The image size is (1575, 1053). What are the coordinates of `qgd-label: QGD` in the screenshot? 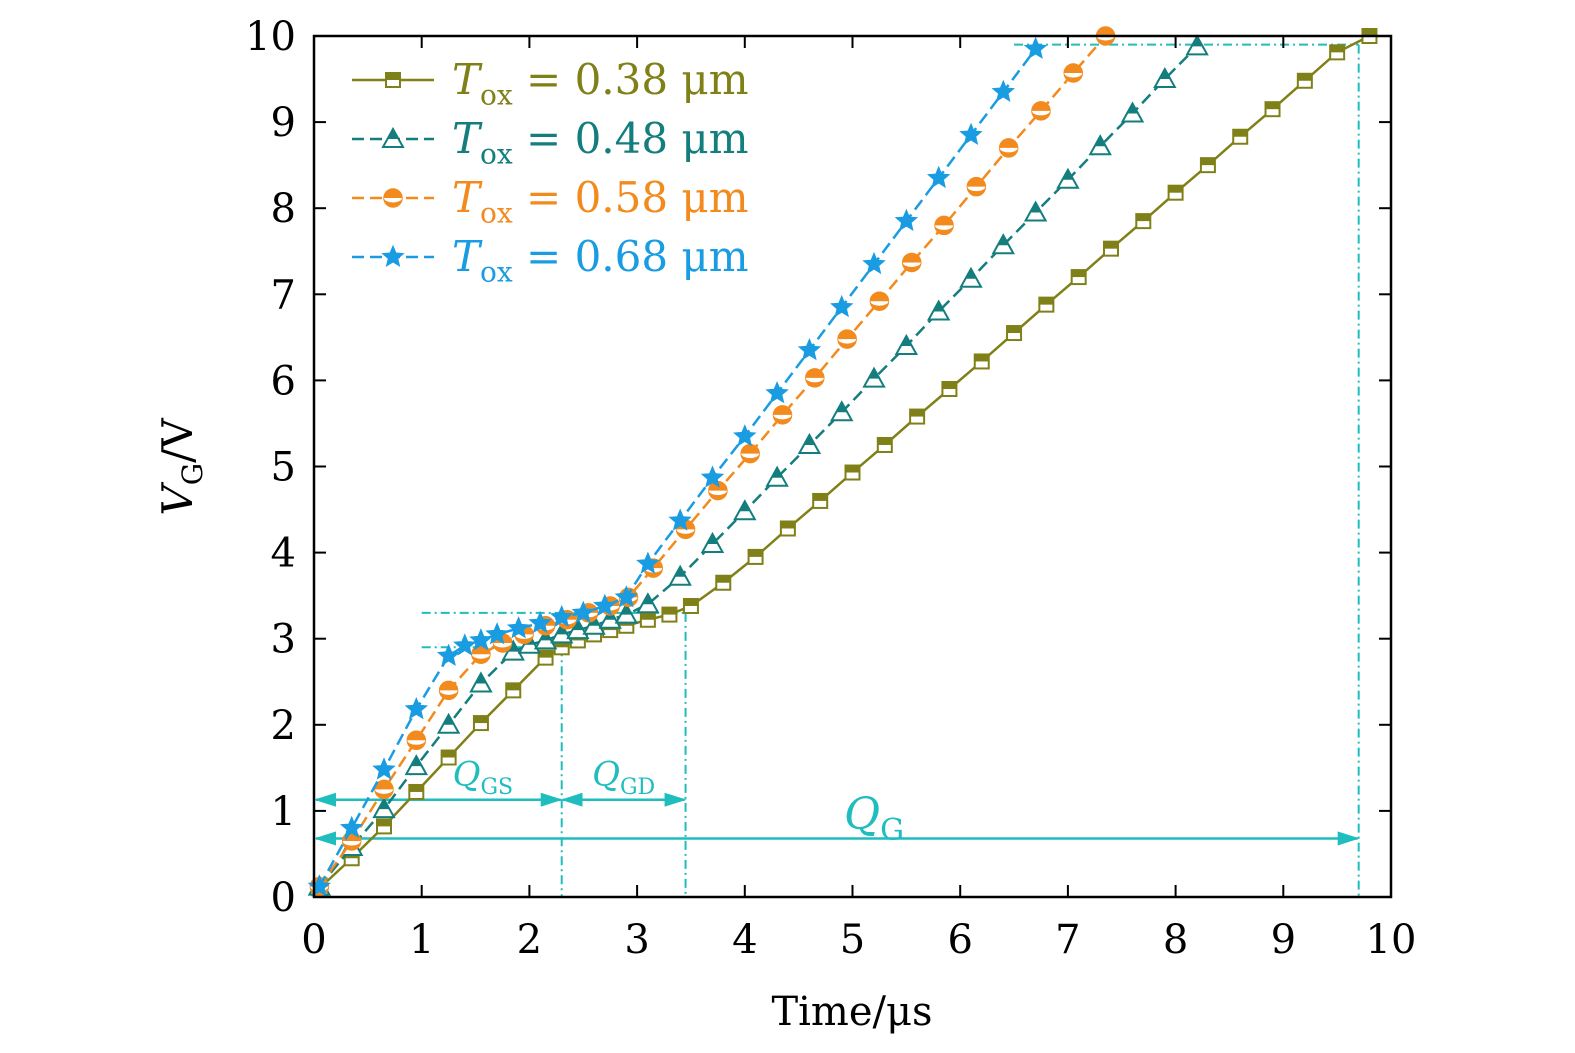 It's located at (623, 778).